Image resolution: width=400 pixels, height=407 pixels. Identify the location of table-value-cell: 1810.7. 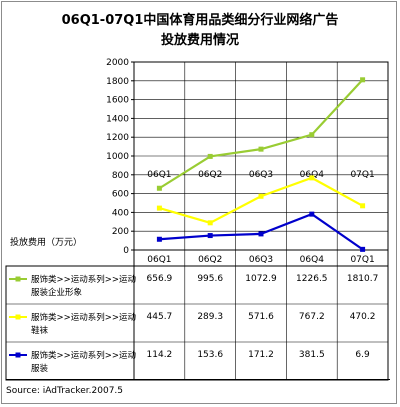
(363, 279).